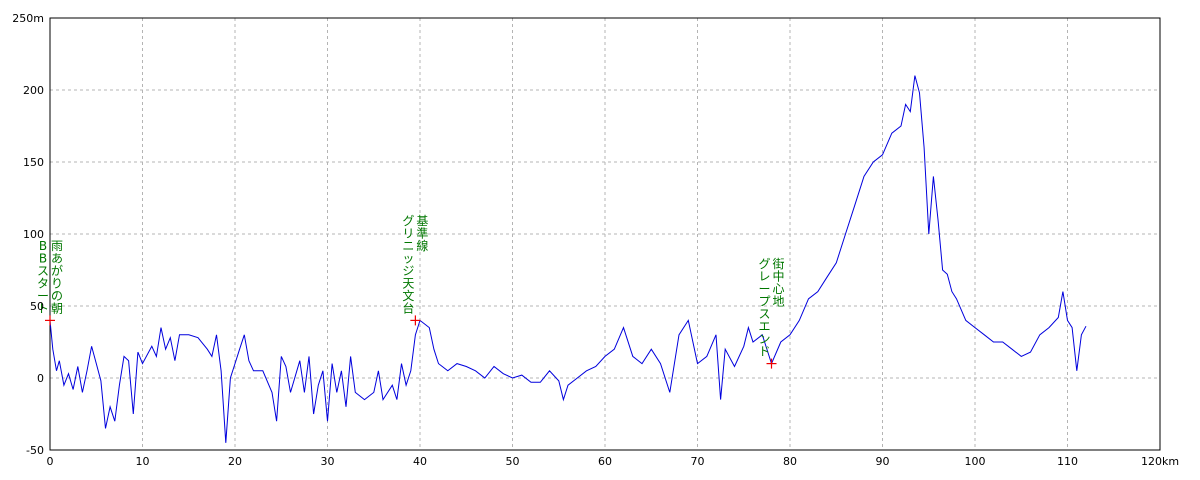 The width and height of the screenshot is (1200, 480). Describe the element at coordinates (235, 461) in the screenshot. I see `x-tick-label: 20` at that location.